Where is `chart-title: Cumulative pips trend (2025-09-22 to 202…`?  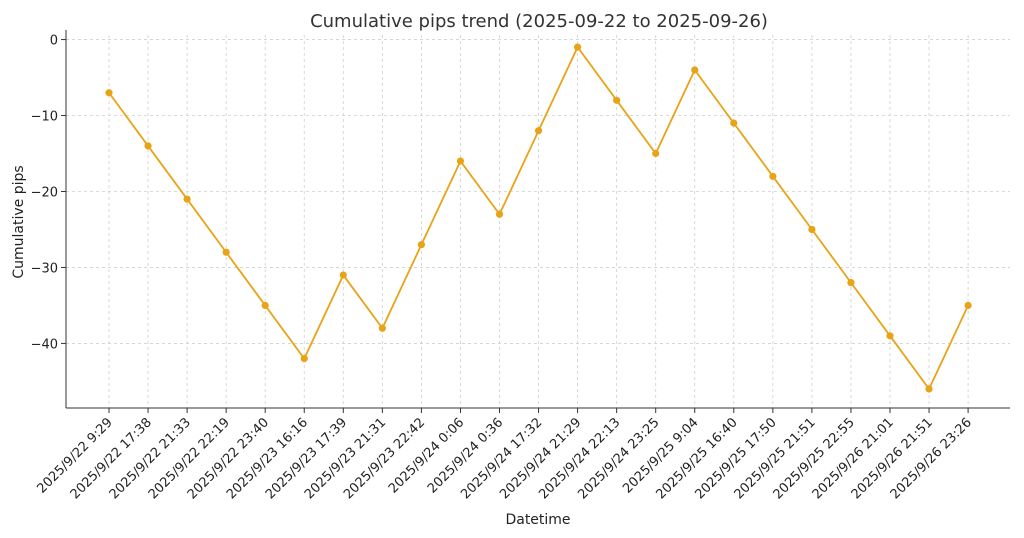
chart-title: Cumulative pips trend (2025-09-22 to 202… is located at coordinates (539, 21).